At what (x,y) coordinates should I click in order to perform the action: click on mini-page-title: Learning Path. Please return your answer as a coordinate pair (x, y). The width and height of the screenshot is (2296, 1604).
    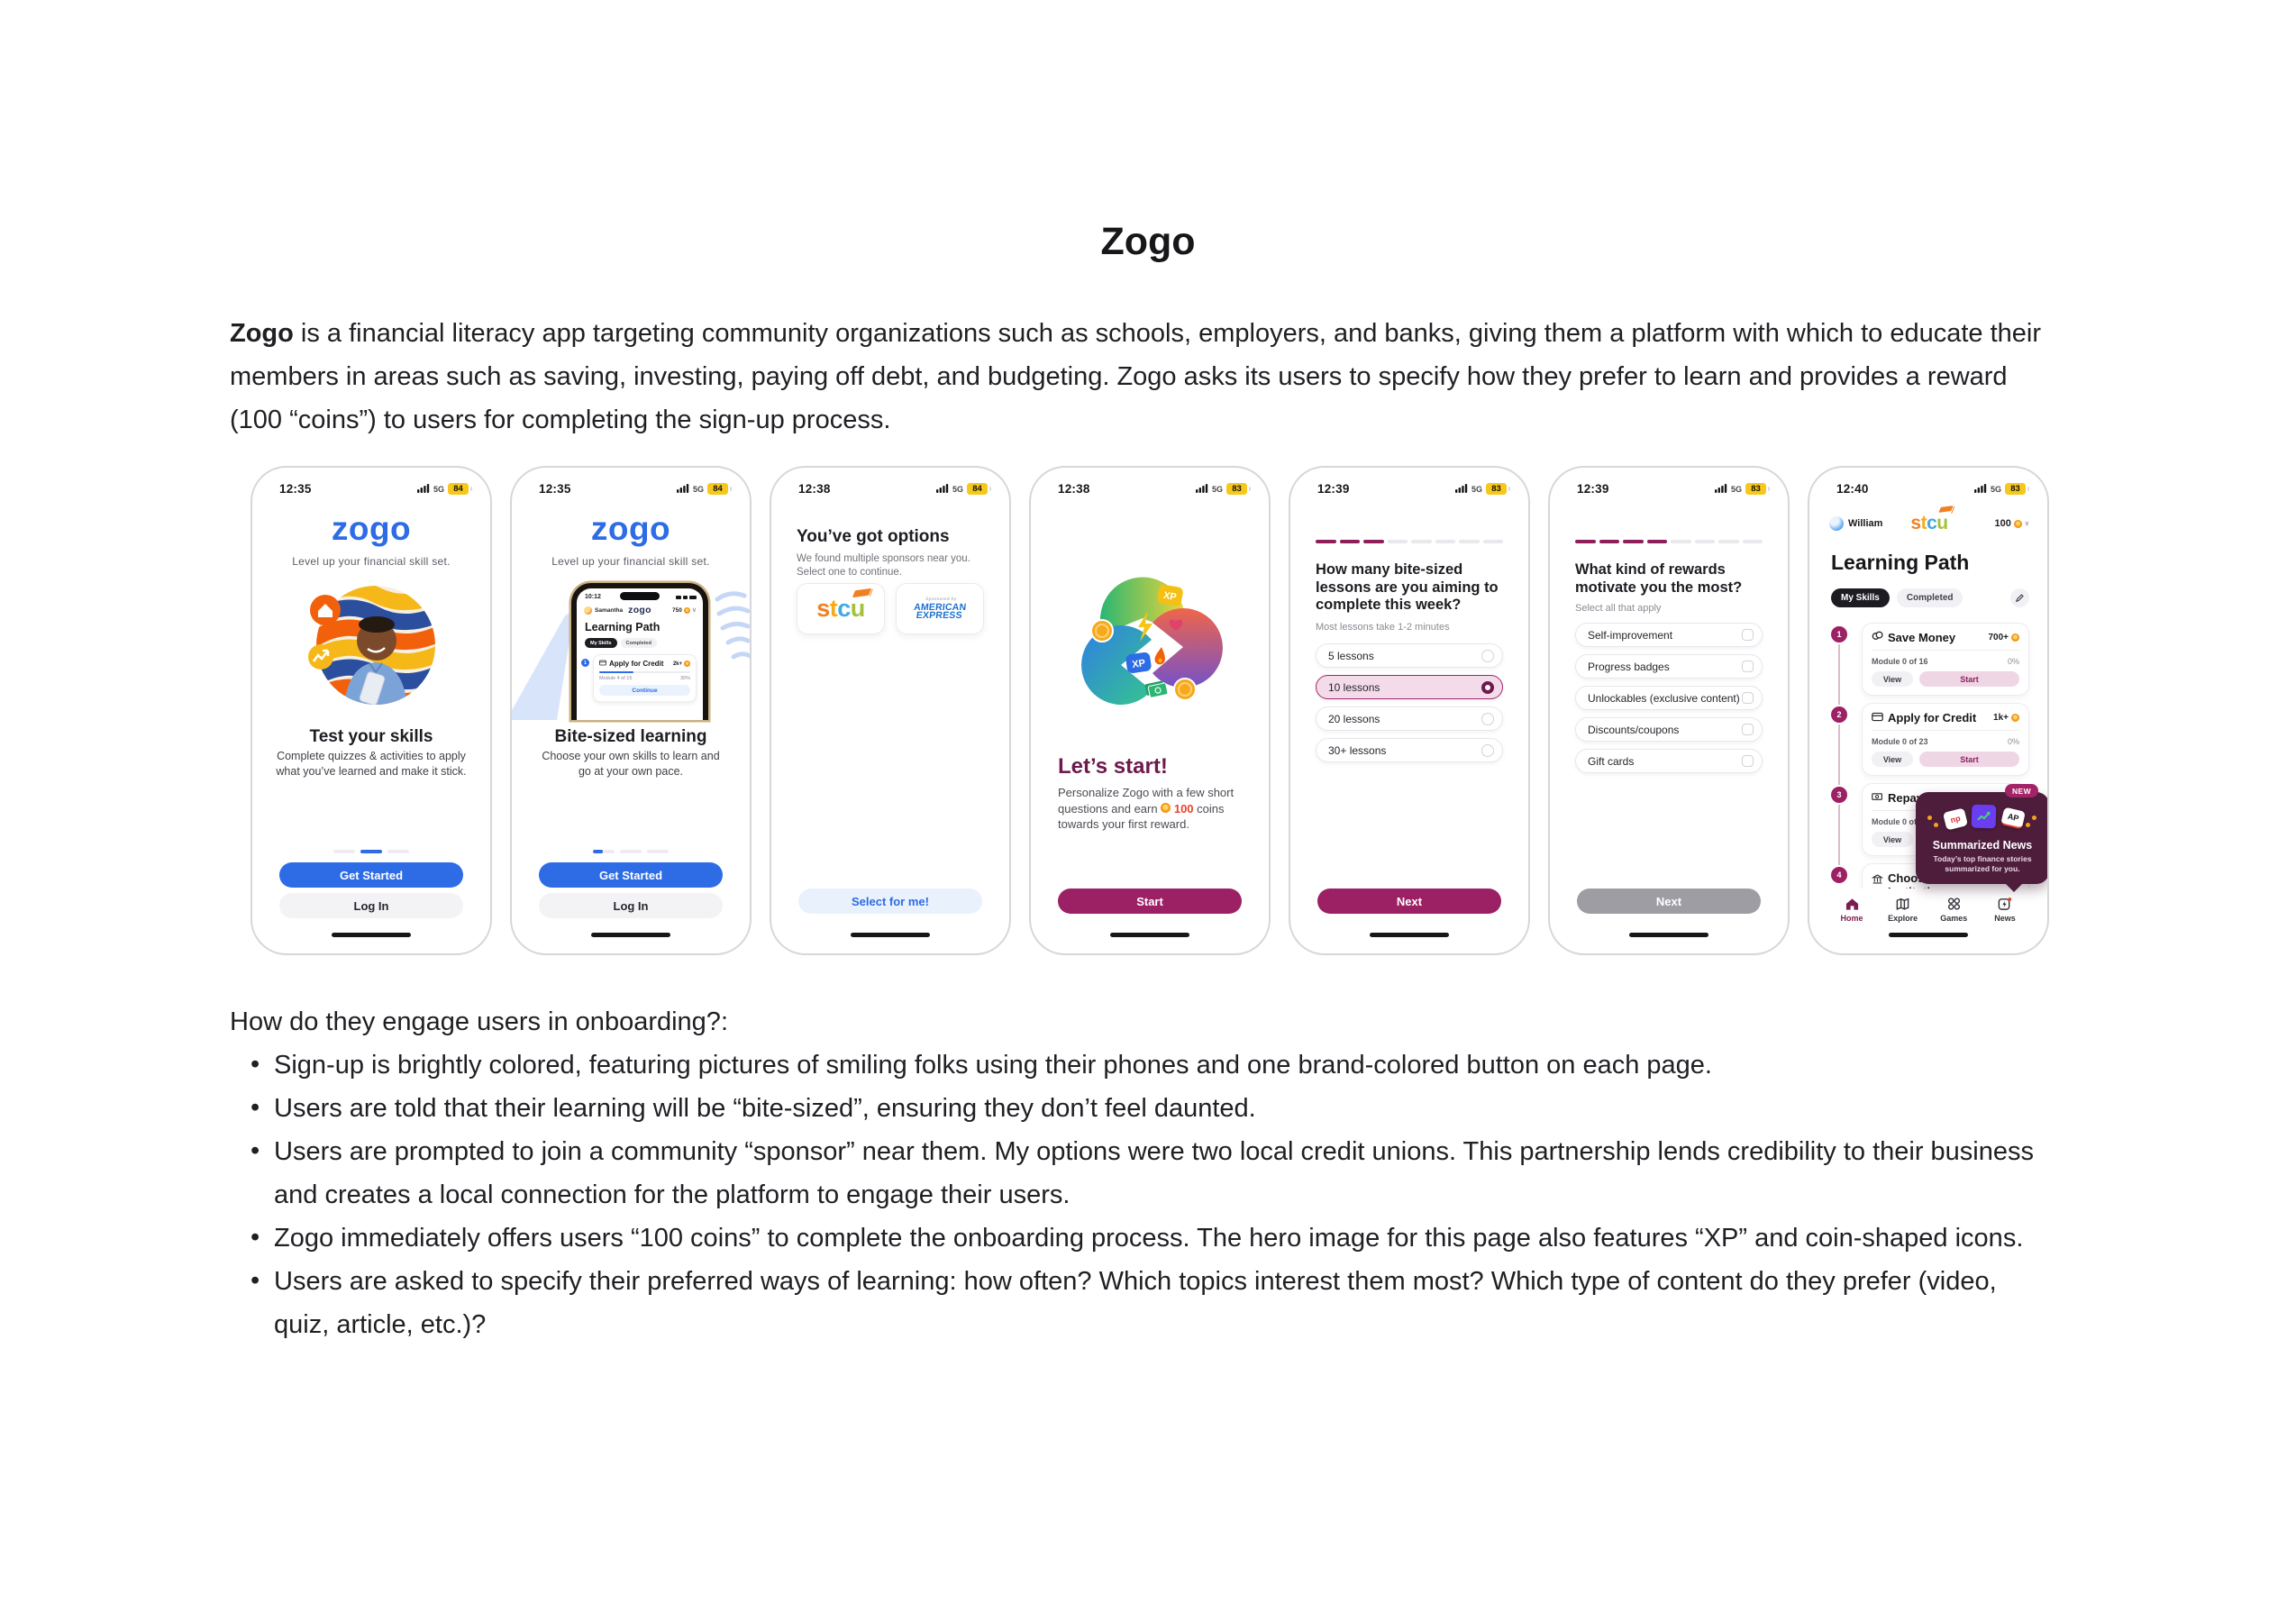
    Looking at the image, I should click on (623, 627).